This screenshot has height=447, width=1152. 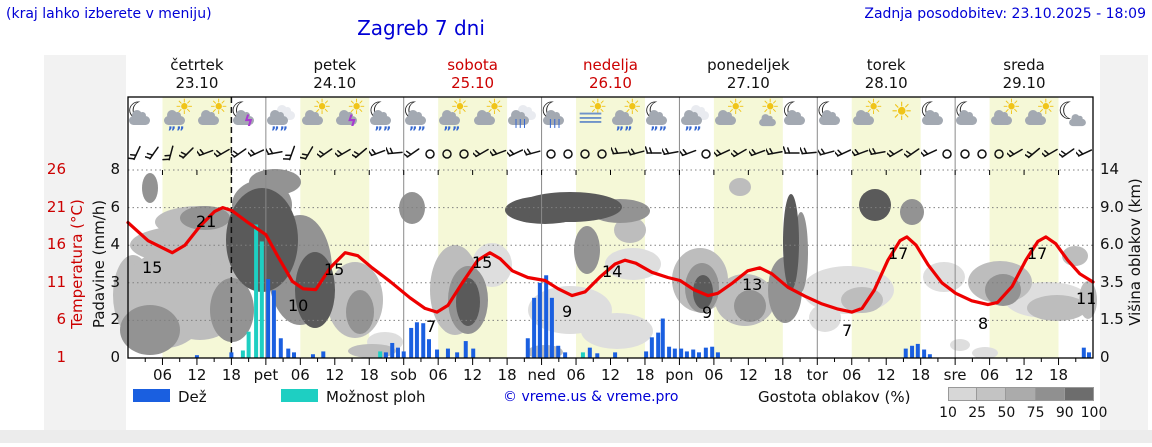 I want to click on paxis-tick: 3, so click(x=115, y=281).